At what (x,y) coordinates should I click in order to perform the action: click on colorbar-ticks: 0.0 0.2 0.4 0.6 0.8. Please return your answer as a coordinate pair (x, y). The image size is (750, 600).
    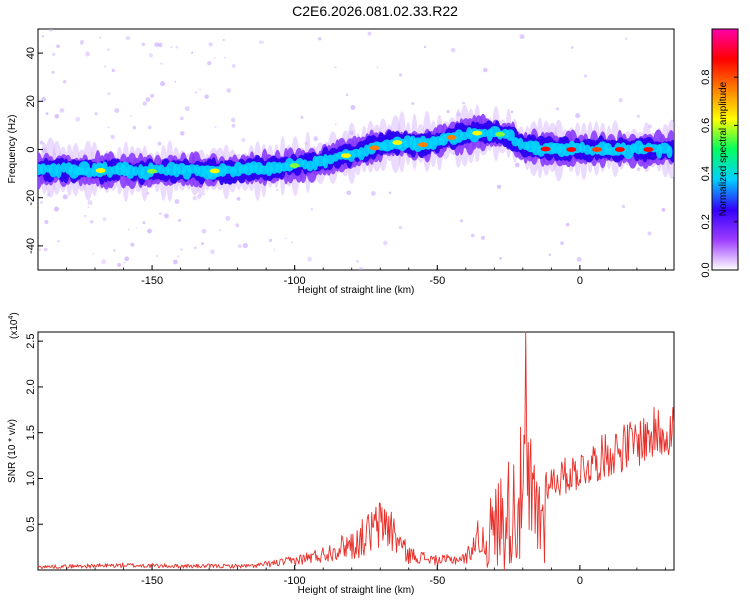
    Looking at the image, I should click on (719, 174).